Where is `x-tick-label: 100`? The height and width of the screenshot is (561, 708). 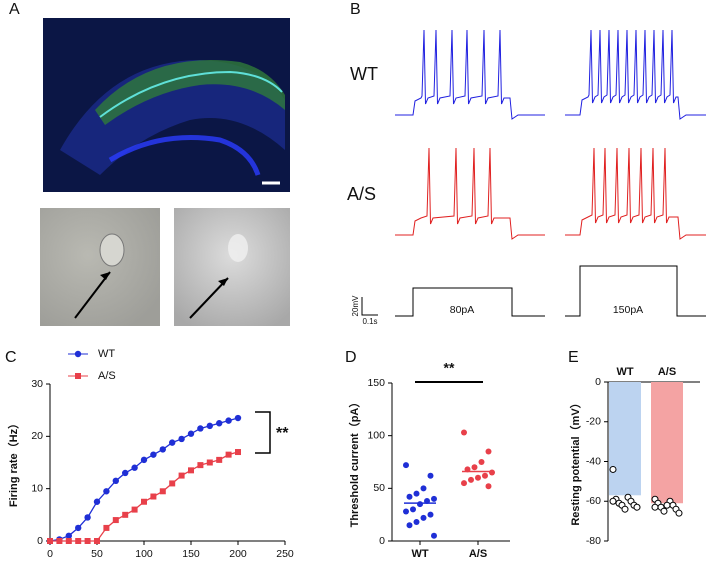
x-tick-label: 100 is located at coordinates (144, 554).